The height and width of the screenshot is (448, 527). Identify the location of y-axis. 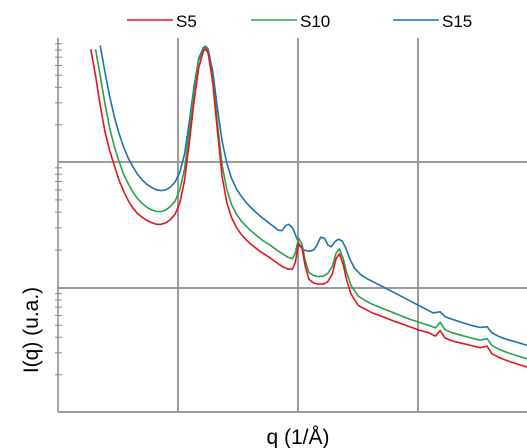
(58, 225).